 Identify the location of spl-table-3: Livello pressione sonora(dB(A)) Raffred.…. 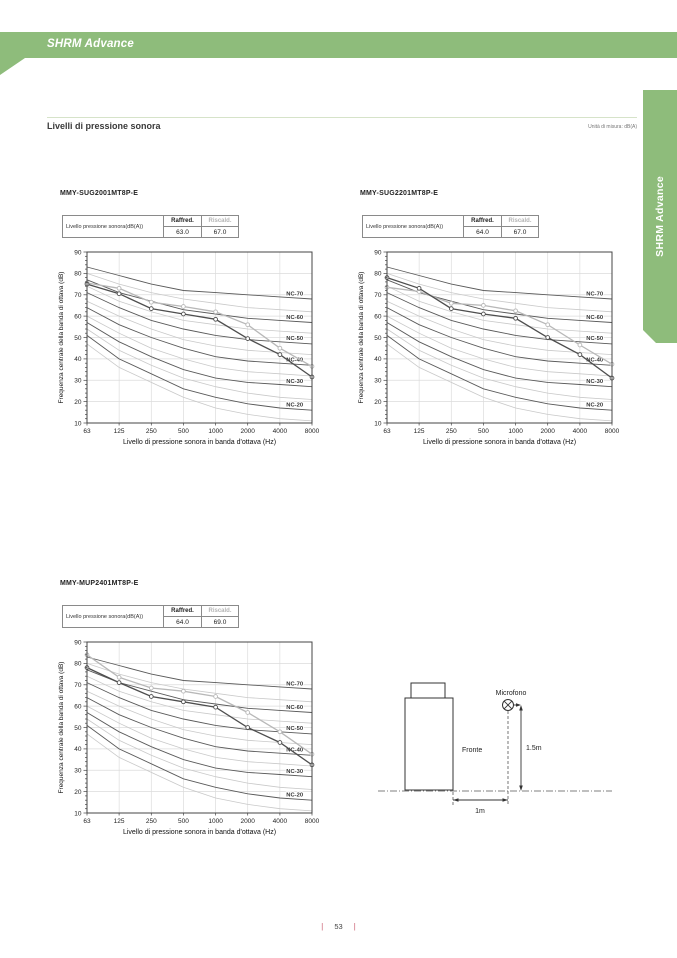
(150, 616).